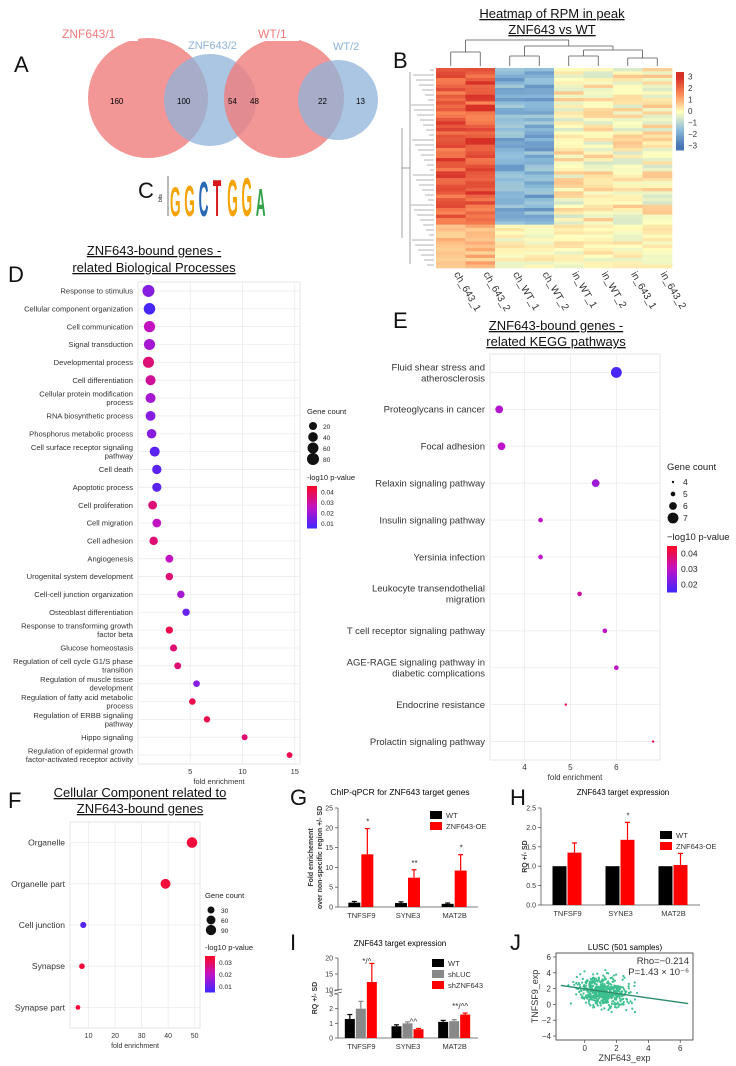  I want to click on color-legend-value: 0.02, so click(689, 584).